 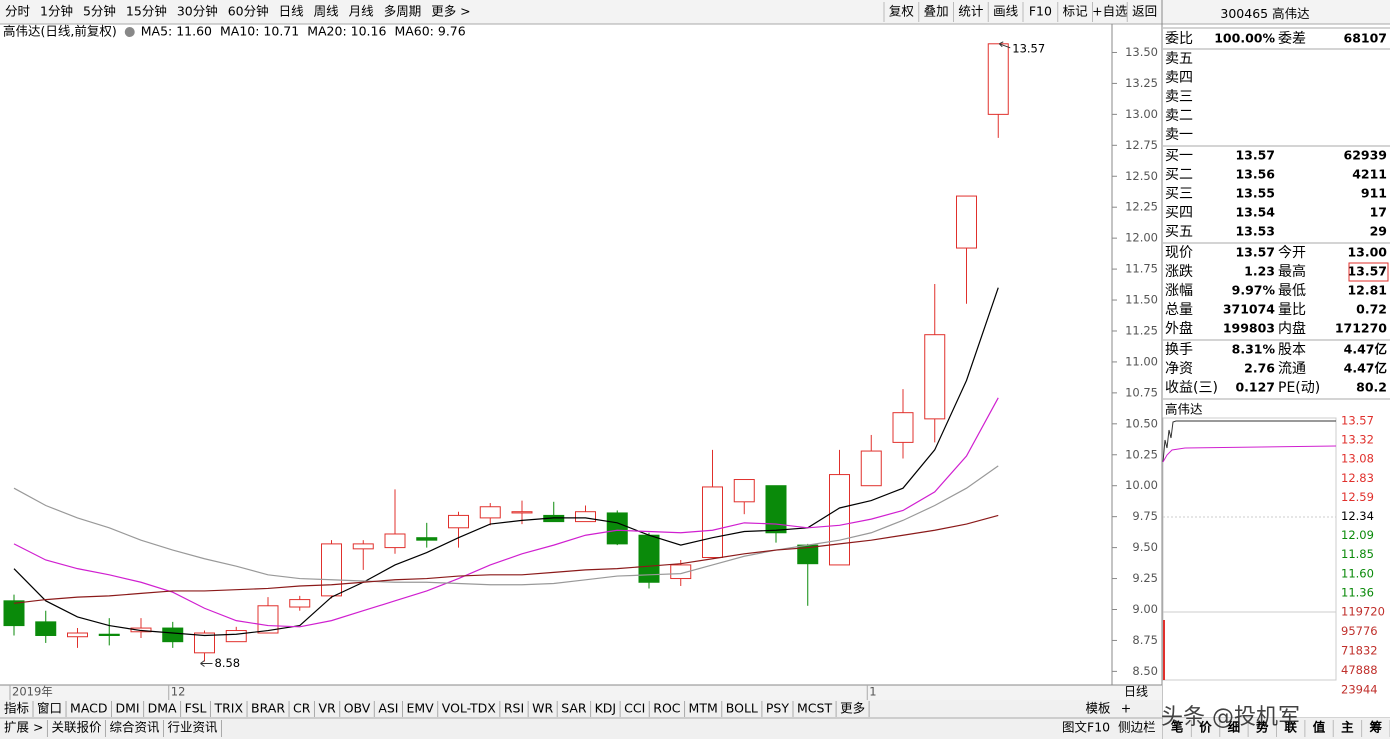 What do you see at coordinates (1137, 727) in the screenshot?
I see `footer-right-tab: 侧边栏` at bounding box center [1137, 727].